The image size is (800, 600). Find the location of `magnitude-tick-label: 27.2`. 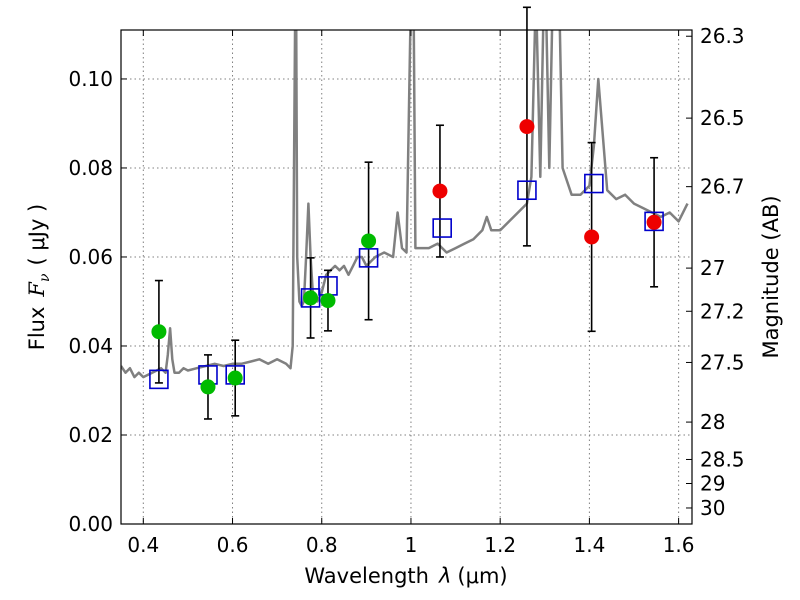

magnitude-tick-label: 27.2 is located at coordinates (722, 311).